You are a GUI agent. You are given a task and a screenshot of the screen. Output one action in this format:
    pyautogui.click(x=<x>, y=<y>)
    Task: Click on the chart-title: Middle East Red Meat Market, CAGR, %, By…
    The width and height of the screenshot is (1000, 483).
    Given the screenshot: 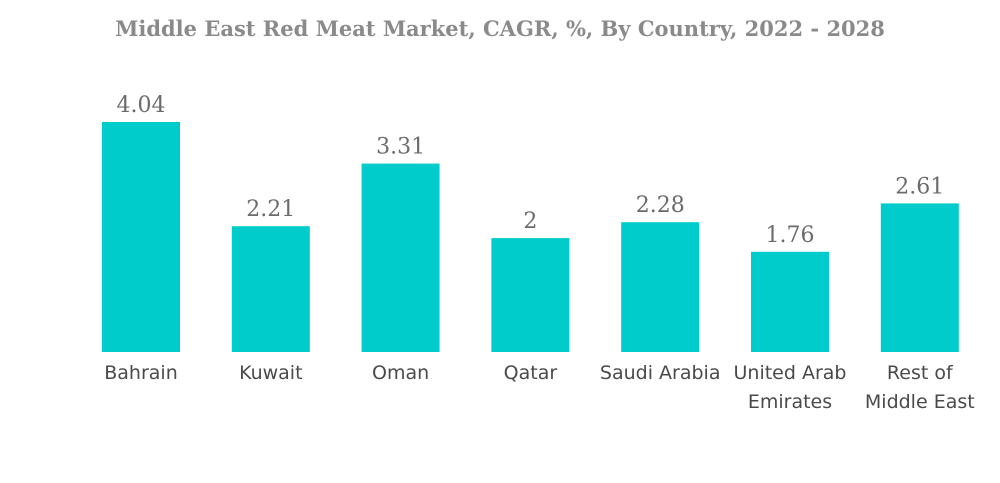 What is the action you would take?
    pyautogui.click(x=500, y=28)
    